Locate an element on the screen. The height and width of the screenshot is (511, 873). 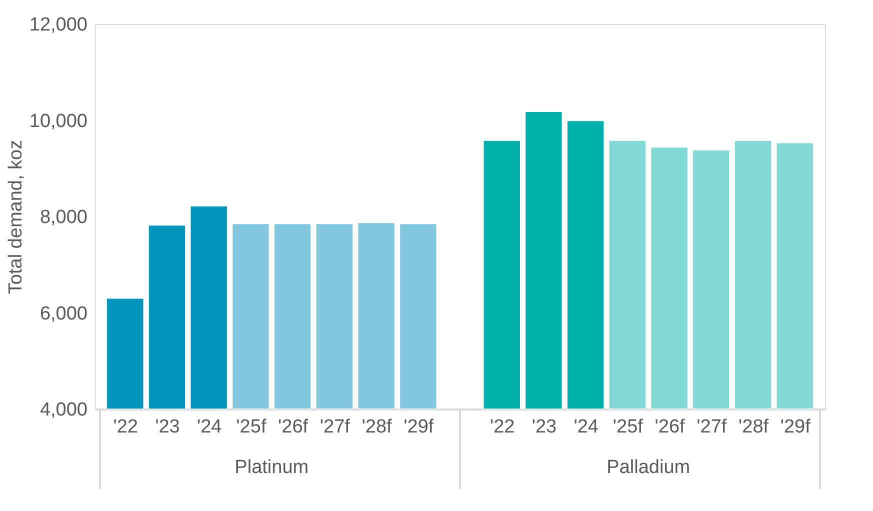
text: Platinum is located at coordinates (271, 467).